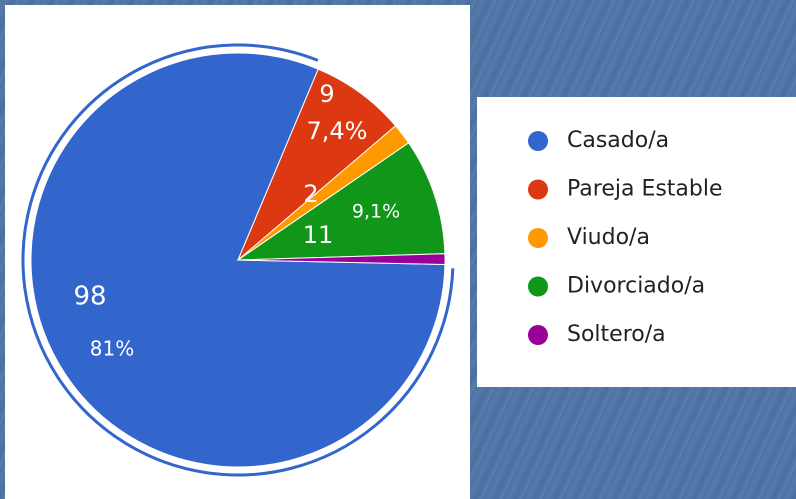 Image resolution: width=796 pixels, height=499 pixels. I want to click on legend-label: Soltero/a, so click(616, 334).